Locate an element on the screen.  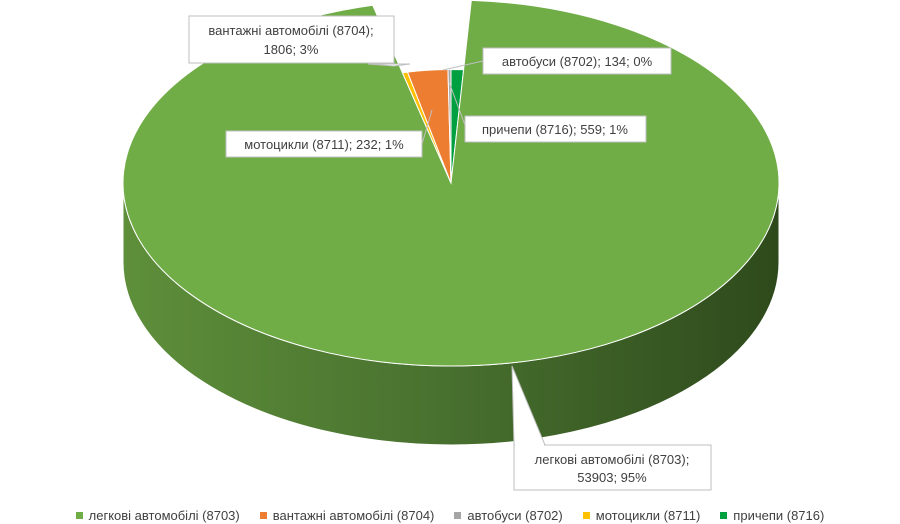
callout-buses: автобуси (8702); 134; 0% is located at coordinates (577, 61).